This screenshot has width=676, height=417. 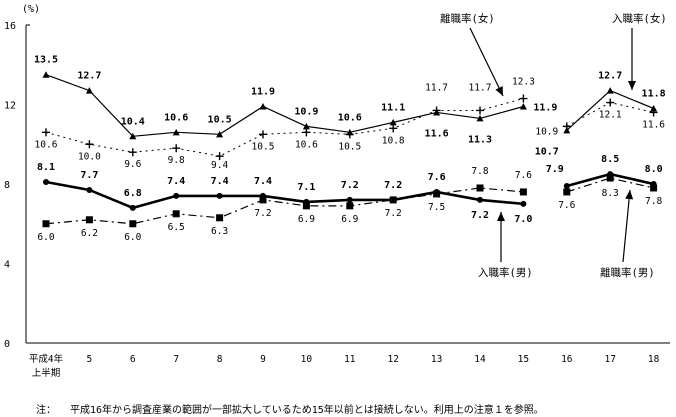 What do you see at coordinates (46, 373) in the screenshot?
I see `x-tick-label: 上半期` at bounding box center [46, 373].